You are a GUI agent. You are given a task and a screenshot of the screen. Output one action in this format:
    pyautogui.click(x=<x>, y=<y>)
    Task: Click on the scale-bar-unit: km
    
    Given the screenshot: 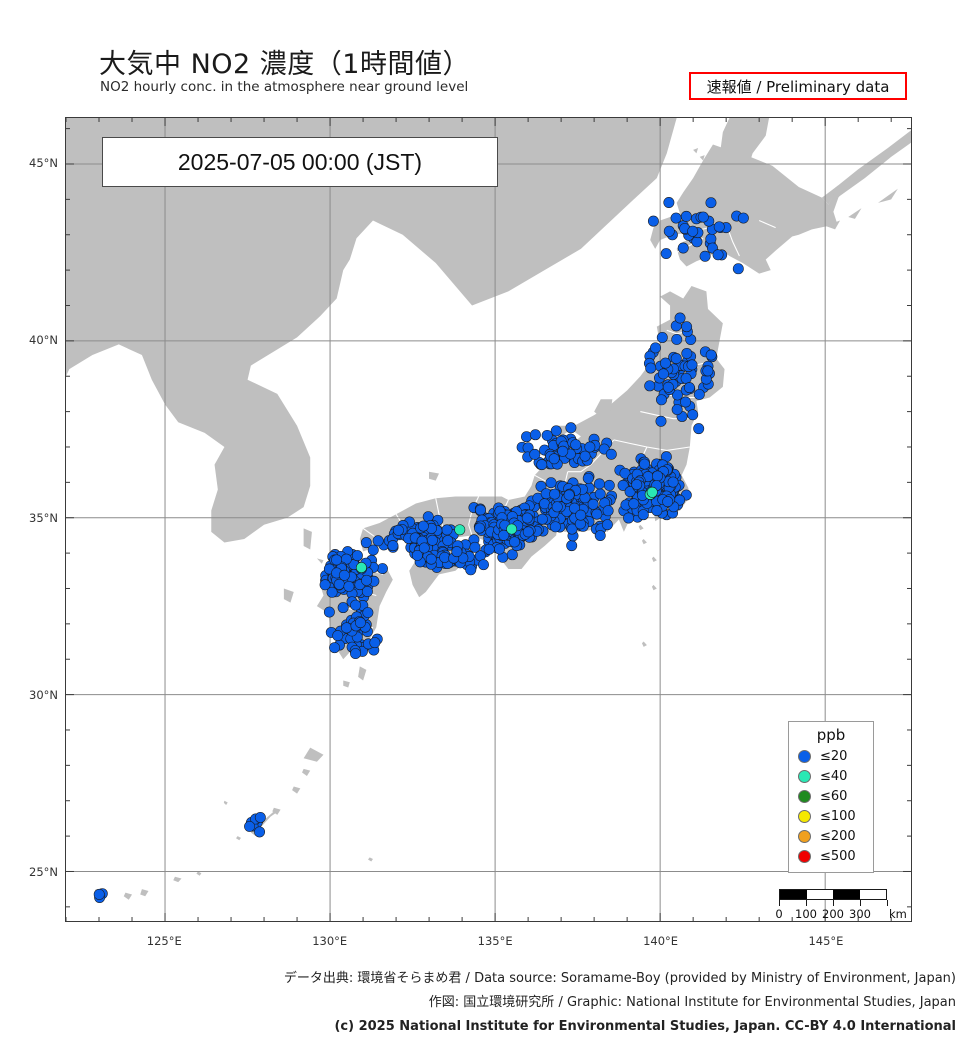 What is the action you would take?
    pyautogui.click(x=898, y=914)
    